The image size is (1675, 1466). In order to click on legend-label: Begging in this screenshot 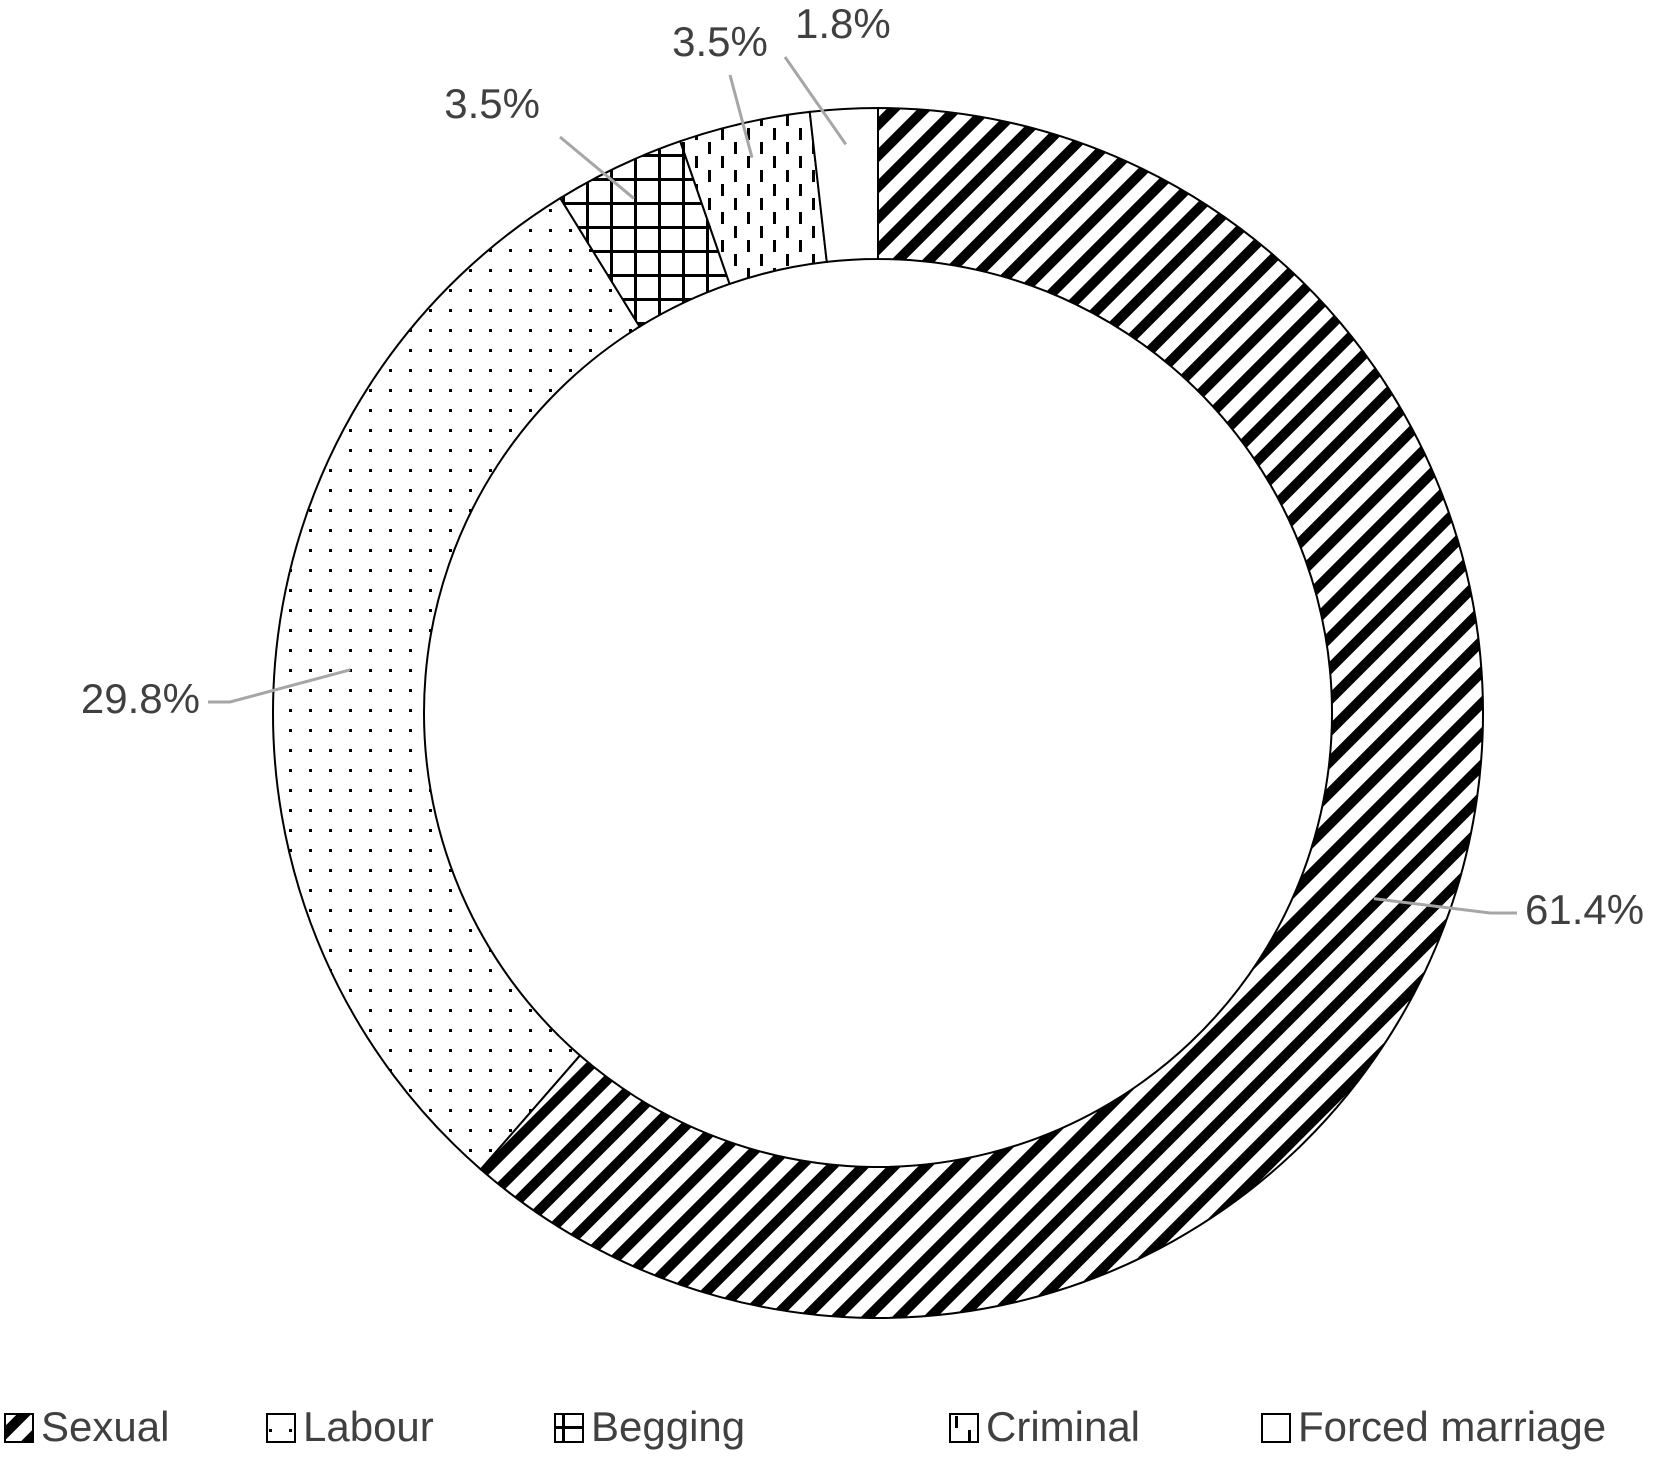, I will do `click(668, 1426)`.